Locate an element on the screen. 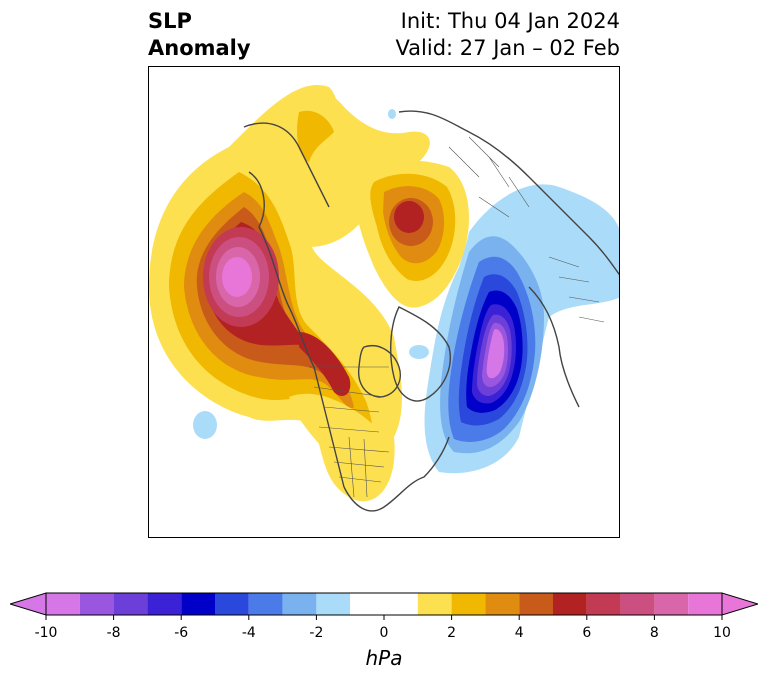 The image size is (768, 684). map-title-left: SLP Anomaly is located at coordinates (199, 35).